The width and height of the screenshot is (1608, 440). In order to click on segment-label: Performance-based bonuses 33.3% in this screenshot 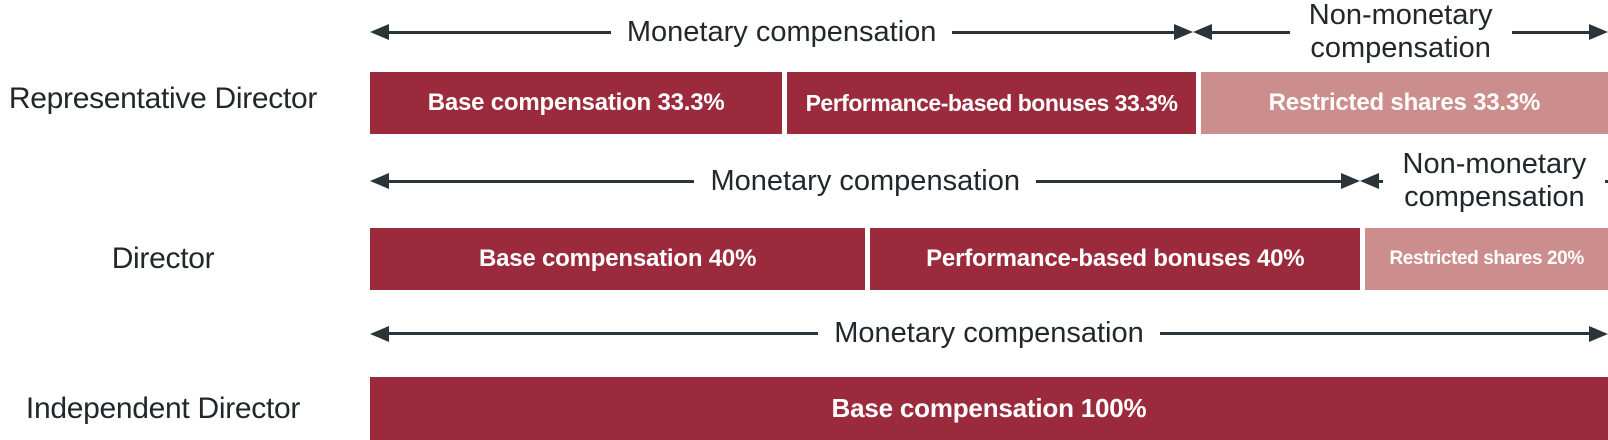, I will do `click(991, 102)`.